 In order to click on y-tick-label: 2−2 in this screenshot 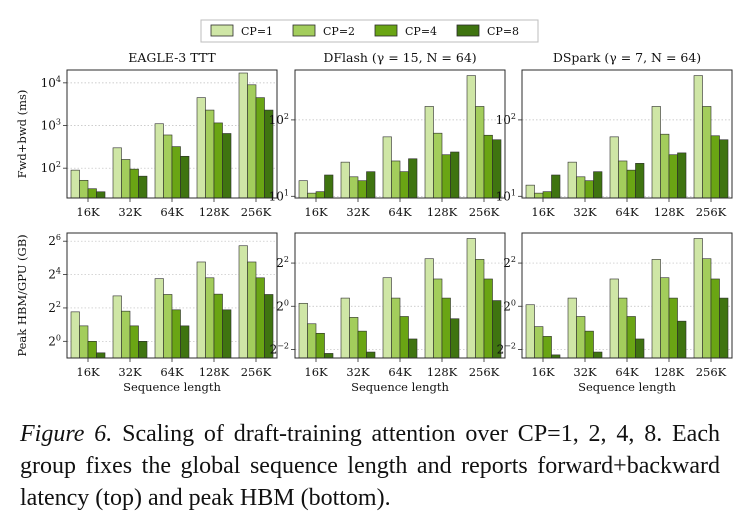, I will do `click(506, 348)`.